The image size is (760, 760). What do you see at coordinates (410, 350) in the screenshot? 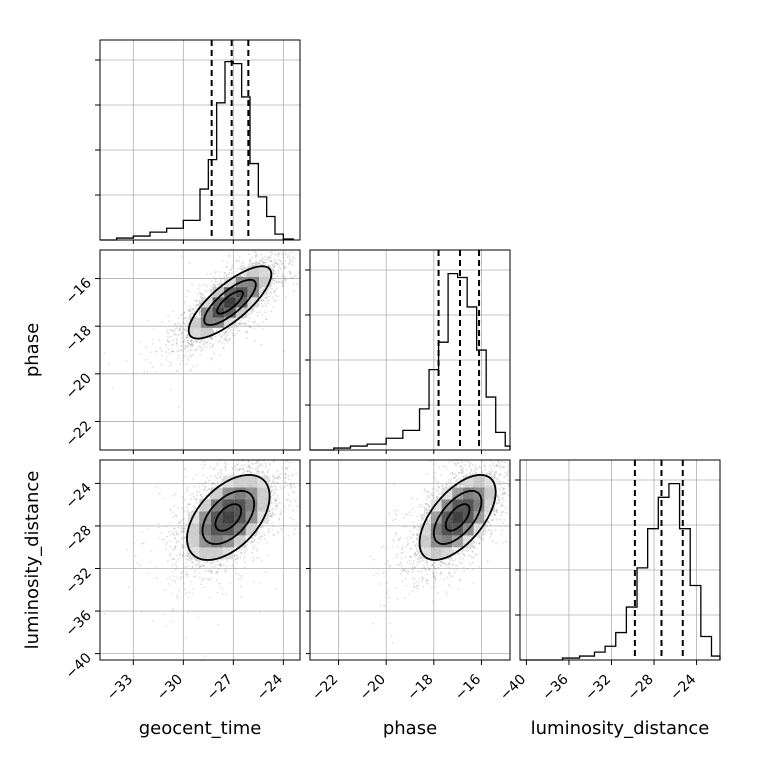
I see `grid` at bounding box center [410, 350].